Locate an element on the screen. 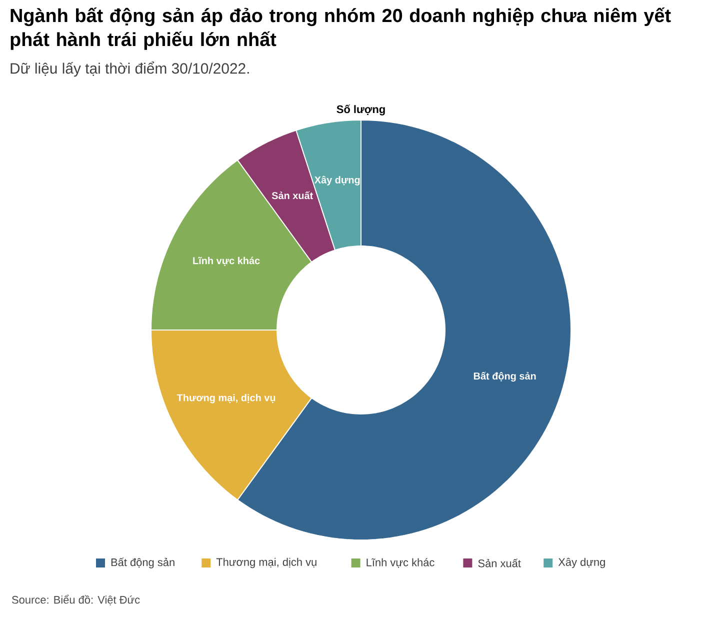 This screenshot has height=617, width=720. text: Số lượng is located at coordinates (360, 110).